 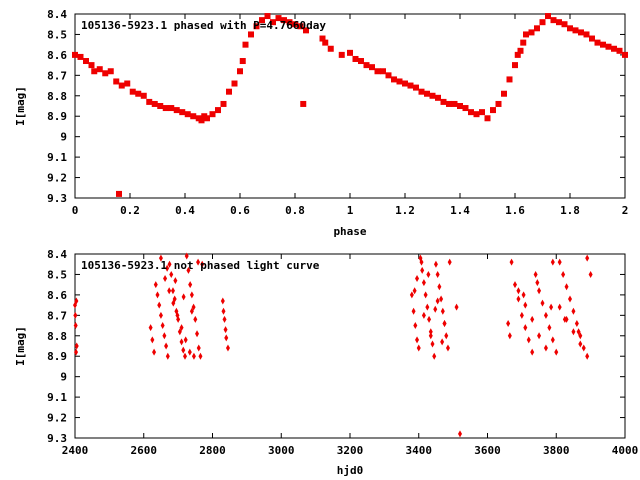 What do you see at coordinates (57, 438) in the screenshot?
I see `y-tick-label: 9.3` at bounding box center [57, 438].